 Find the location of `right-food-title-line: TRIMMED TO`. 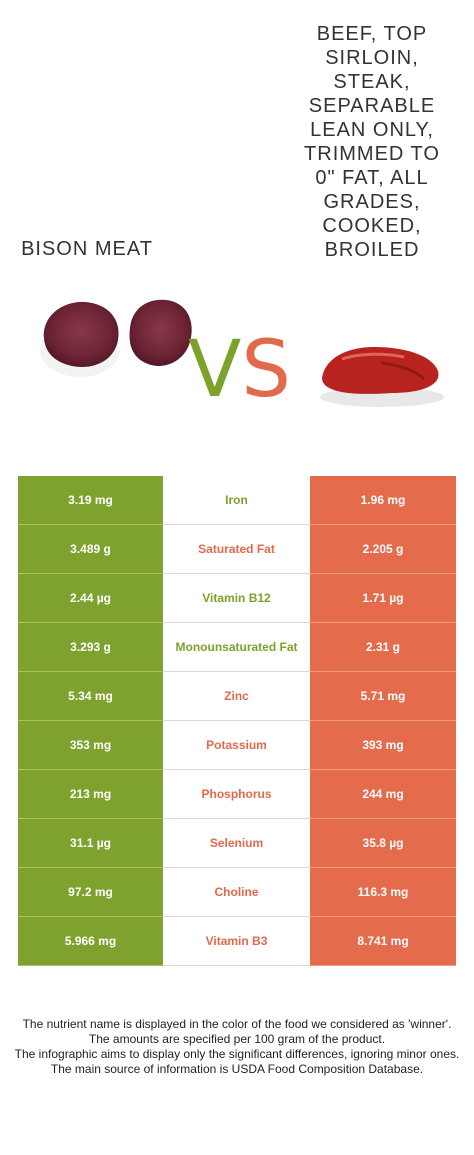

right-food-title-line: TRIMMED TO is located at coordinates (372, 154).